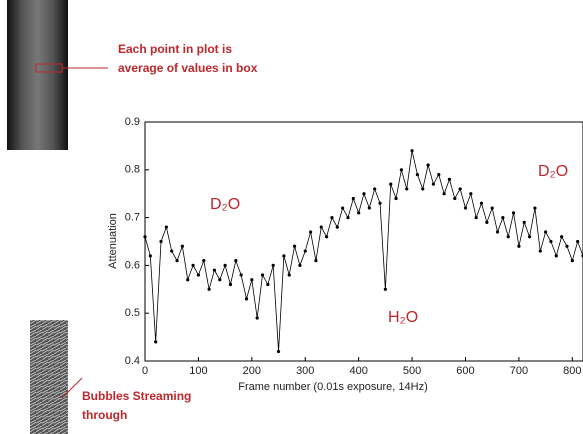  Describe the element at coordinates (132, 218) in the screenshot. I see `y-tick-label: 0.7` at that location.